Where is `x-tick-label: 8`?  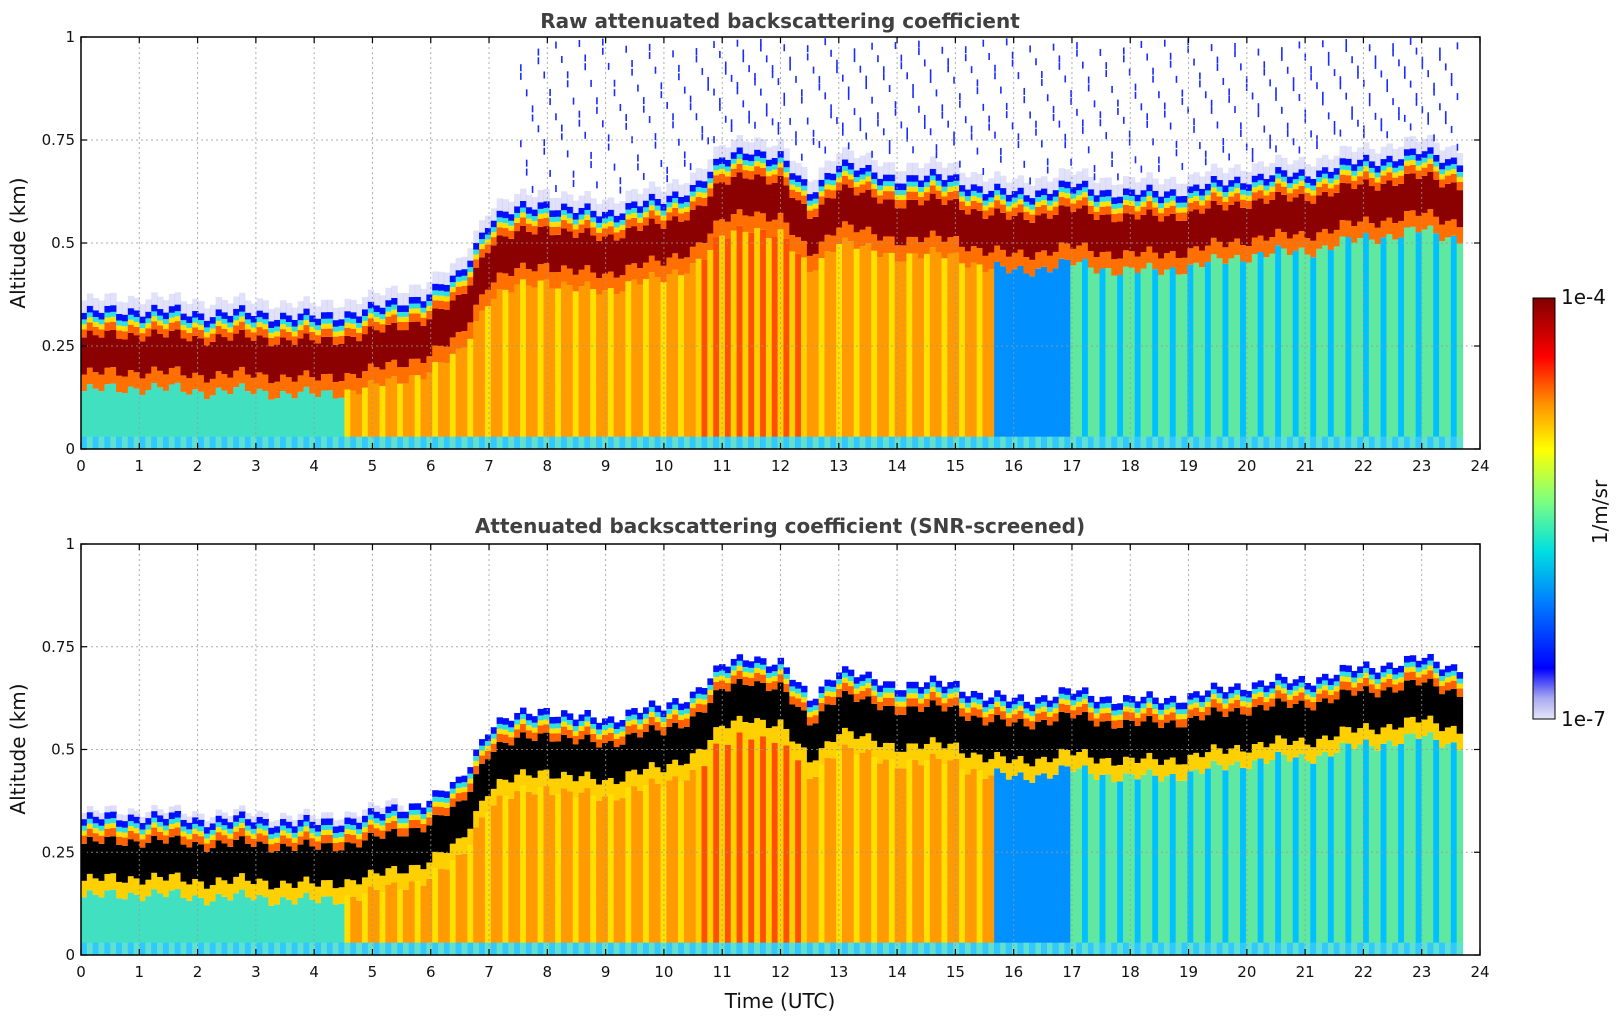
x-tick-label: 8 is located at coordinates (548, 466).